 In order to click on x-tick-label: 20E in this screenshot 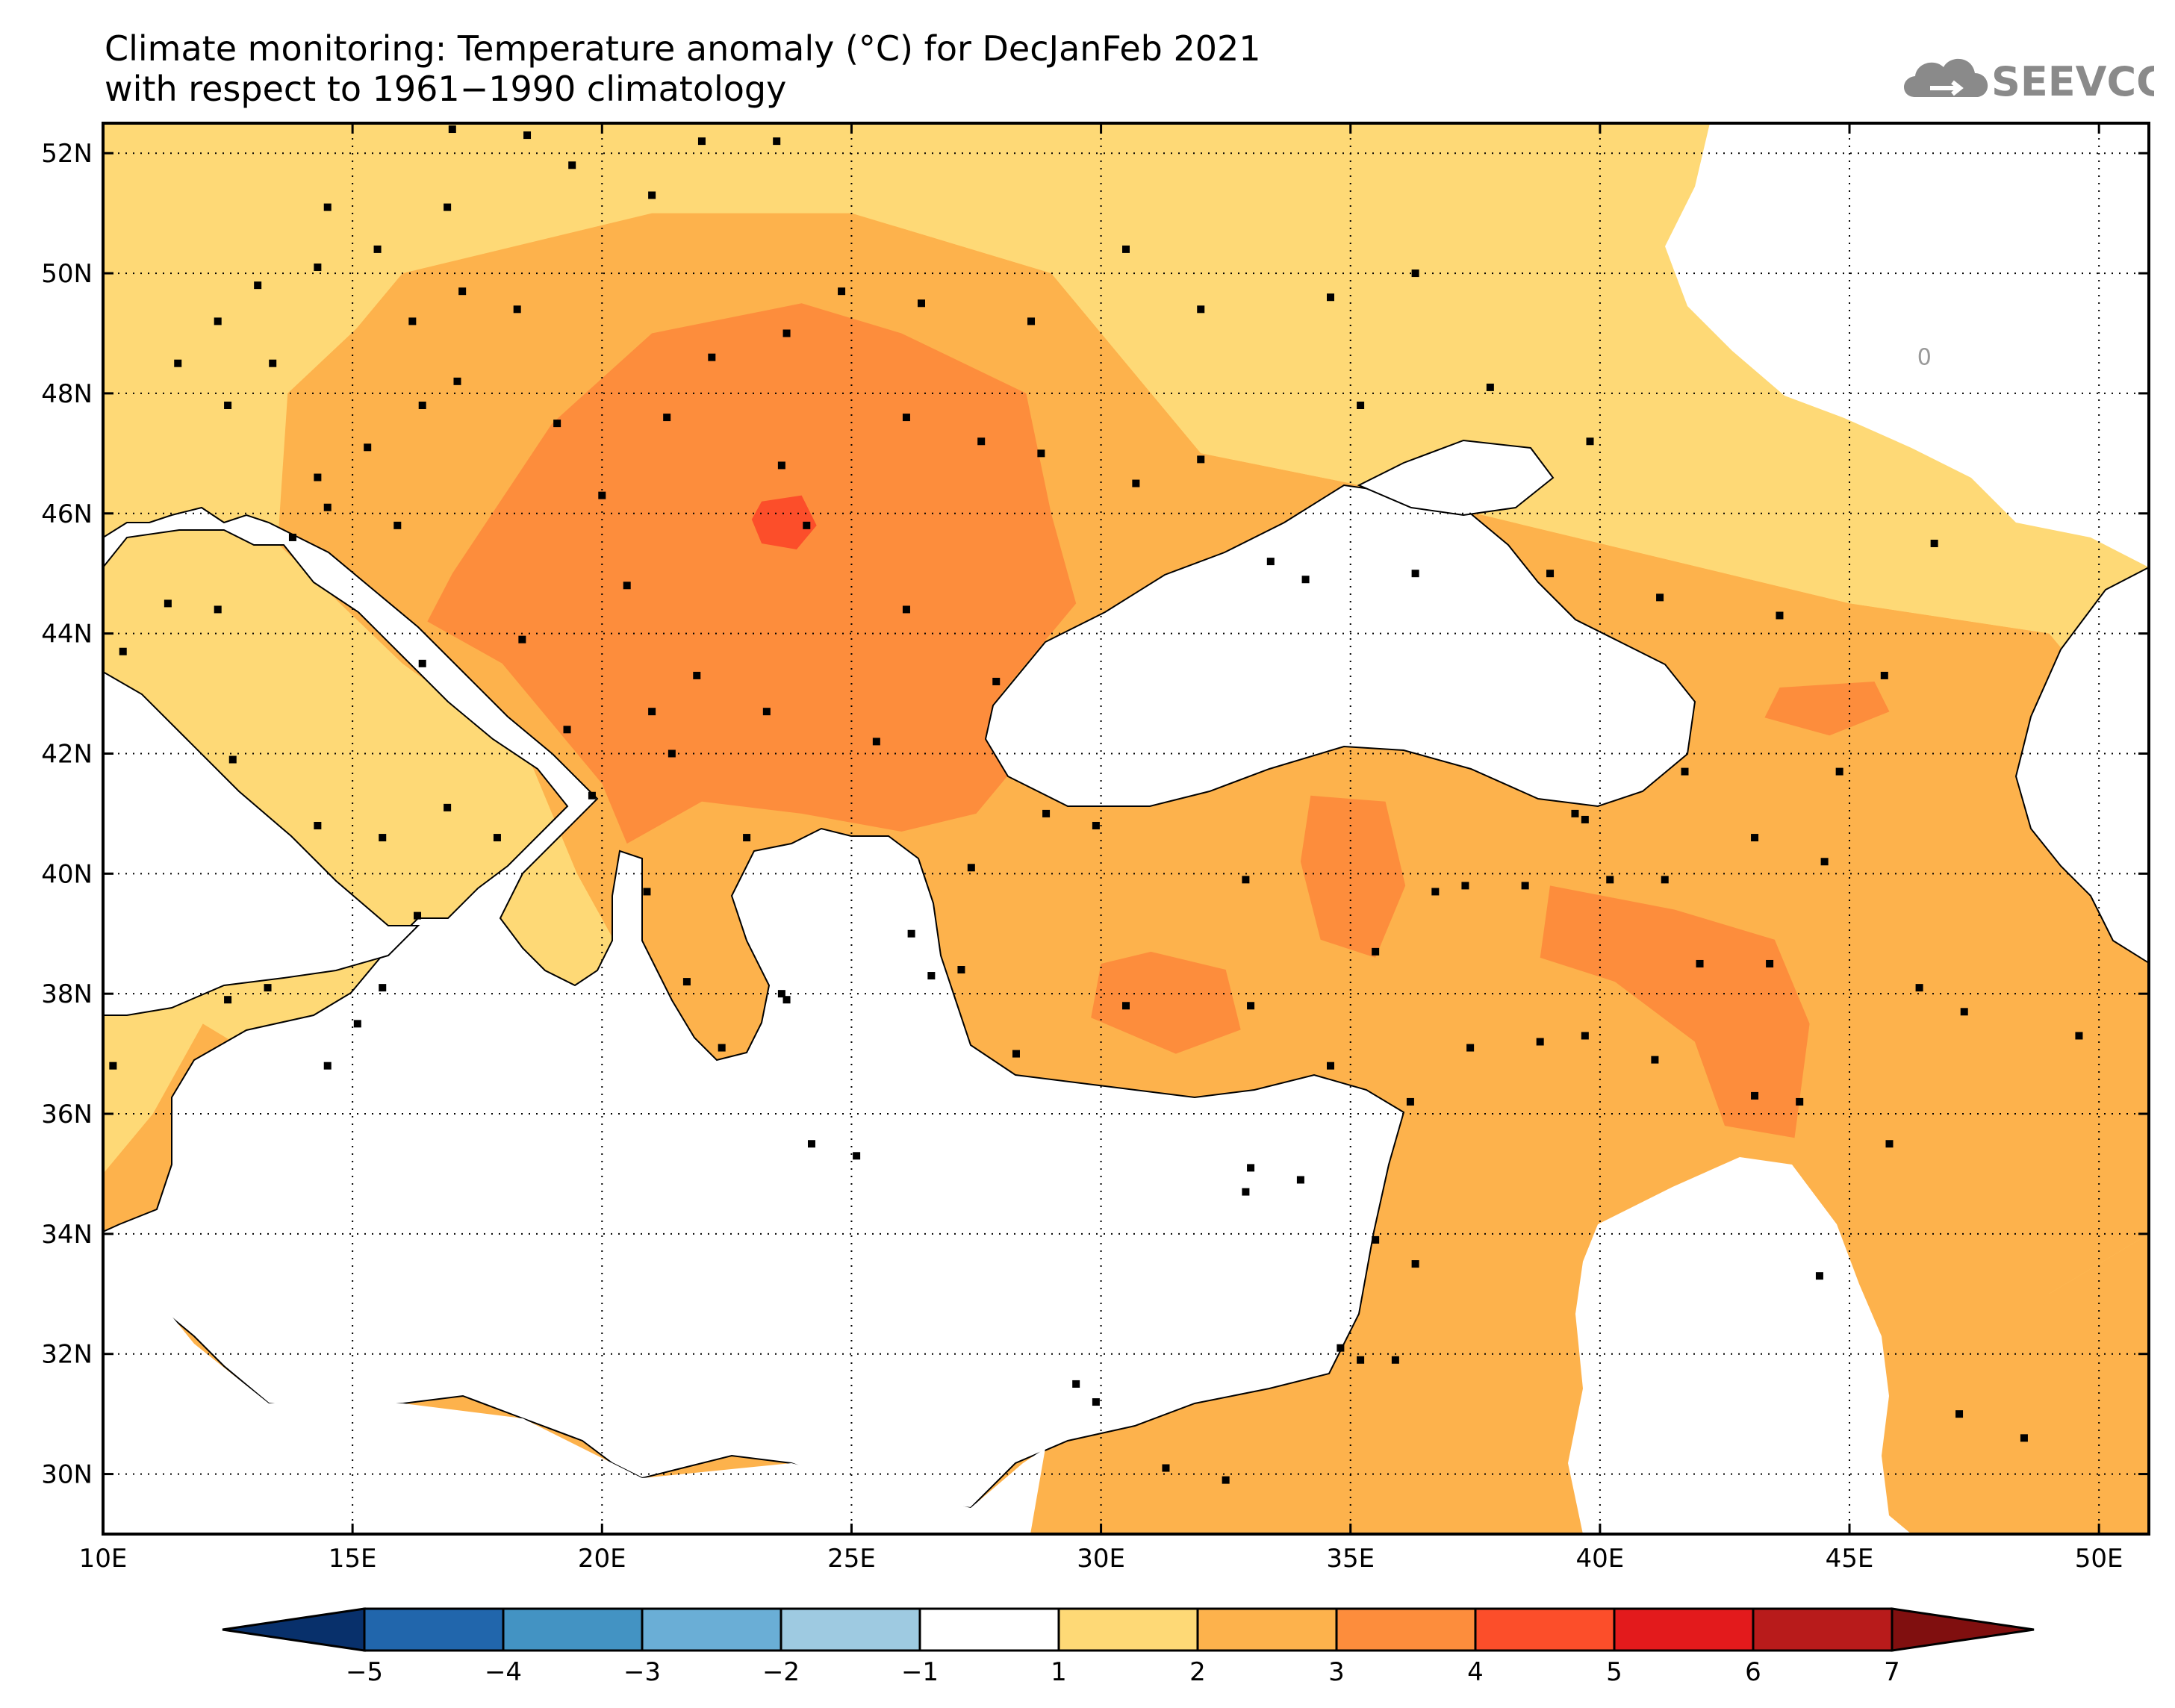, I will do `click(602, 1559)`.